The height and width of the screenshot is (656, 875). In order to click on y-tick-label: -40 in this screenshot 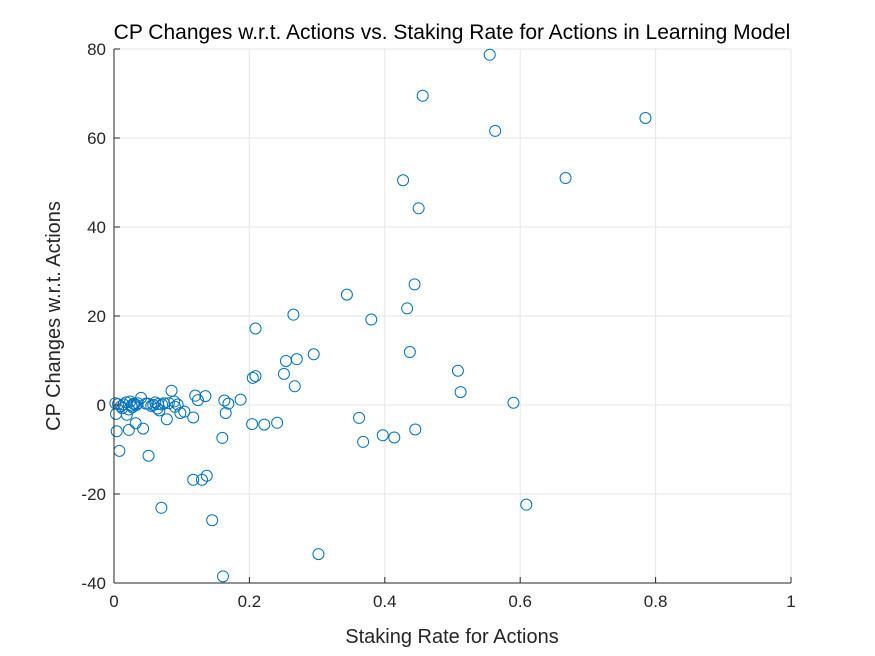, I will do `click(93, 583)`.